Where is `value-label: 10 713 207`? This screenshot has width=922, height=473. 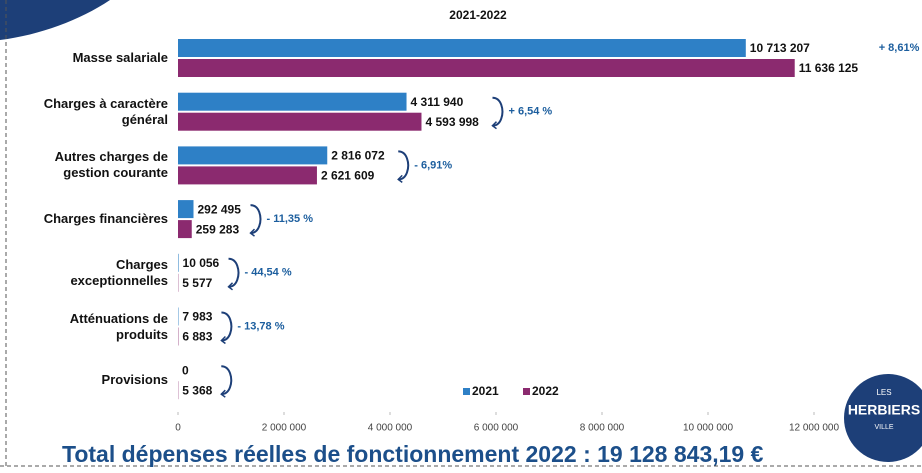 value-label: 10 713 207 is located at coordinates (780, 48).